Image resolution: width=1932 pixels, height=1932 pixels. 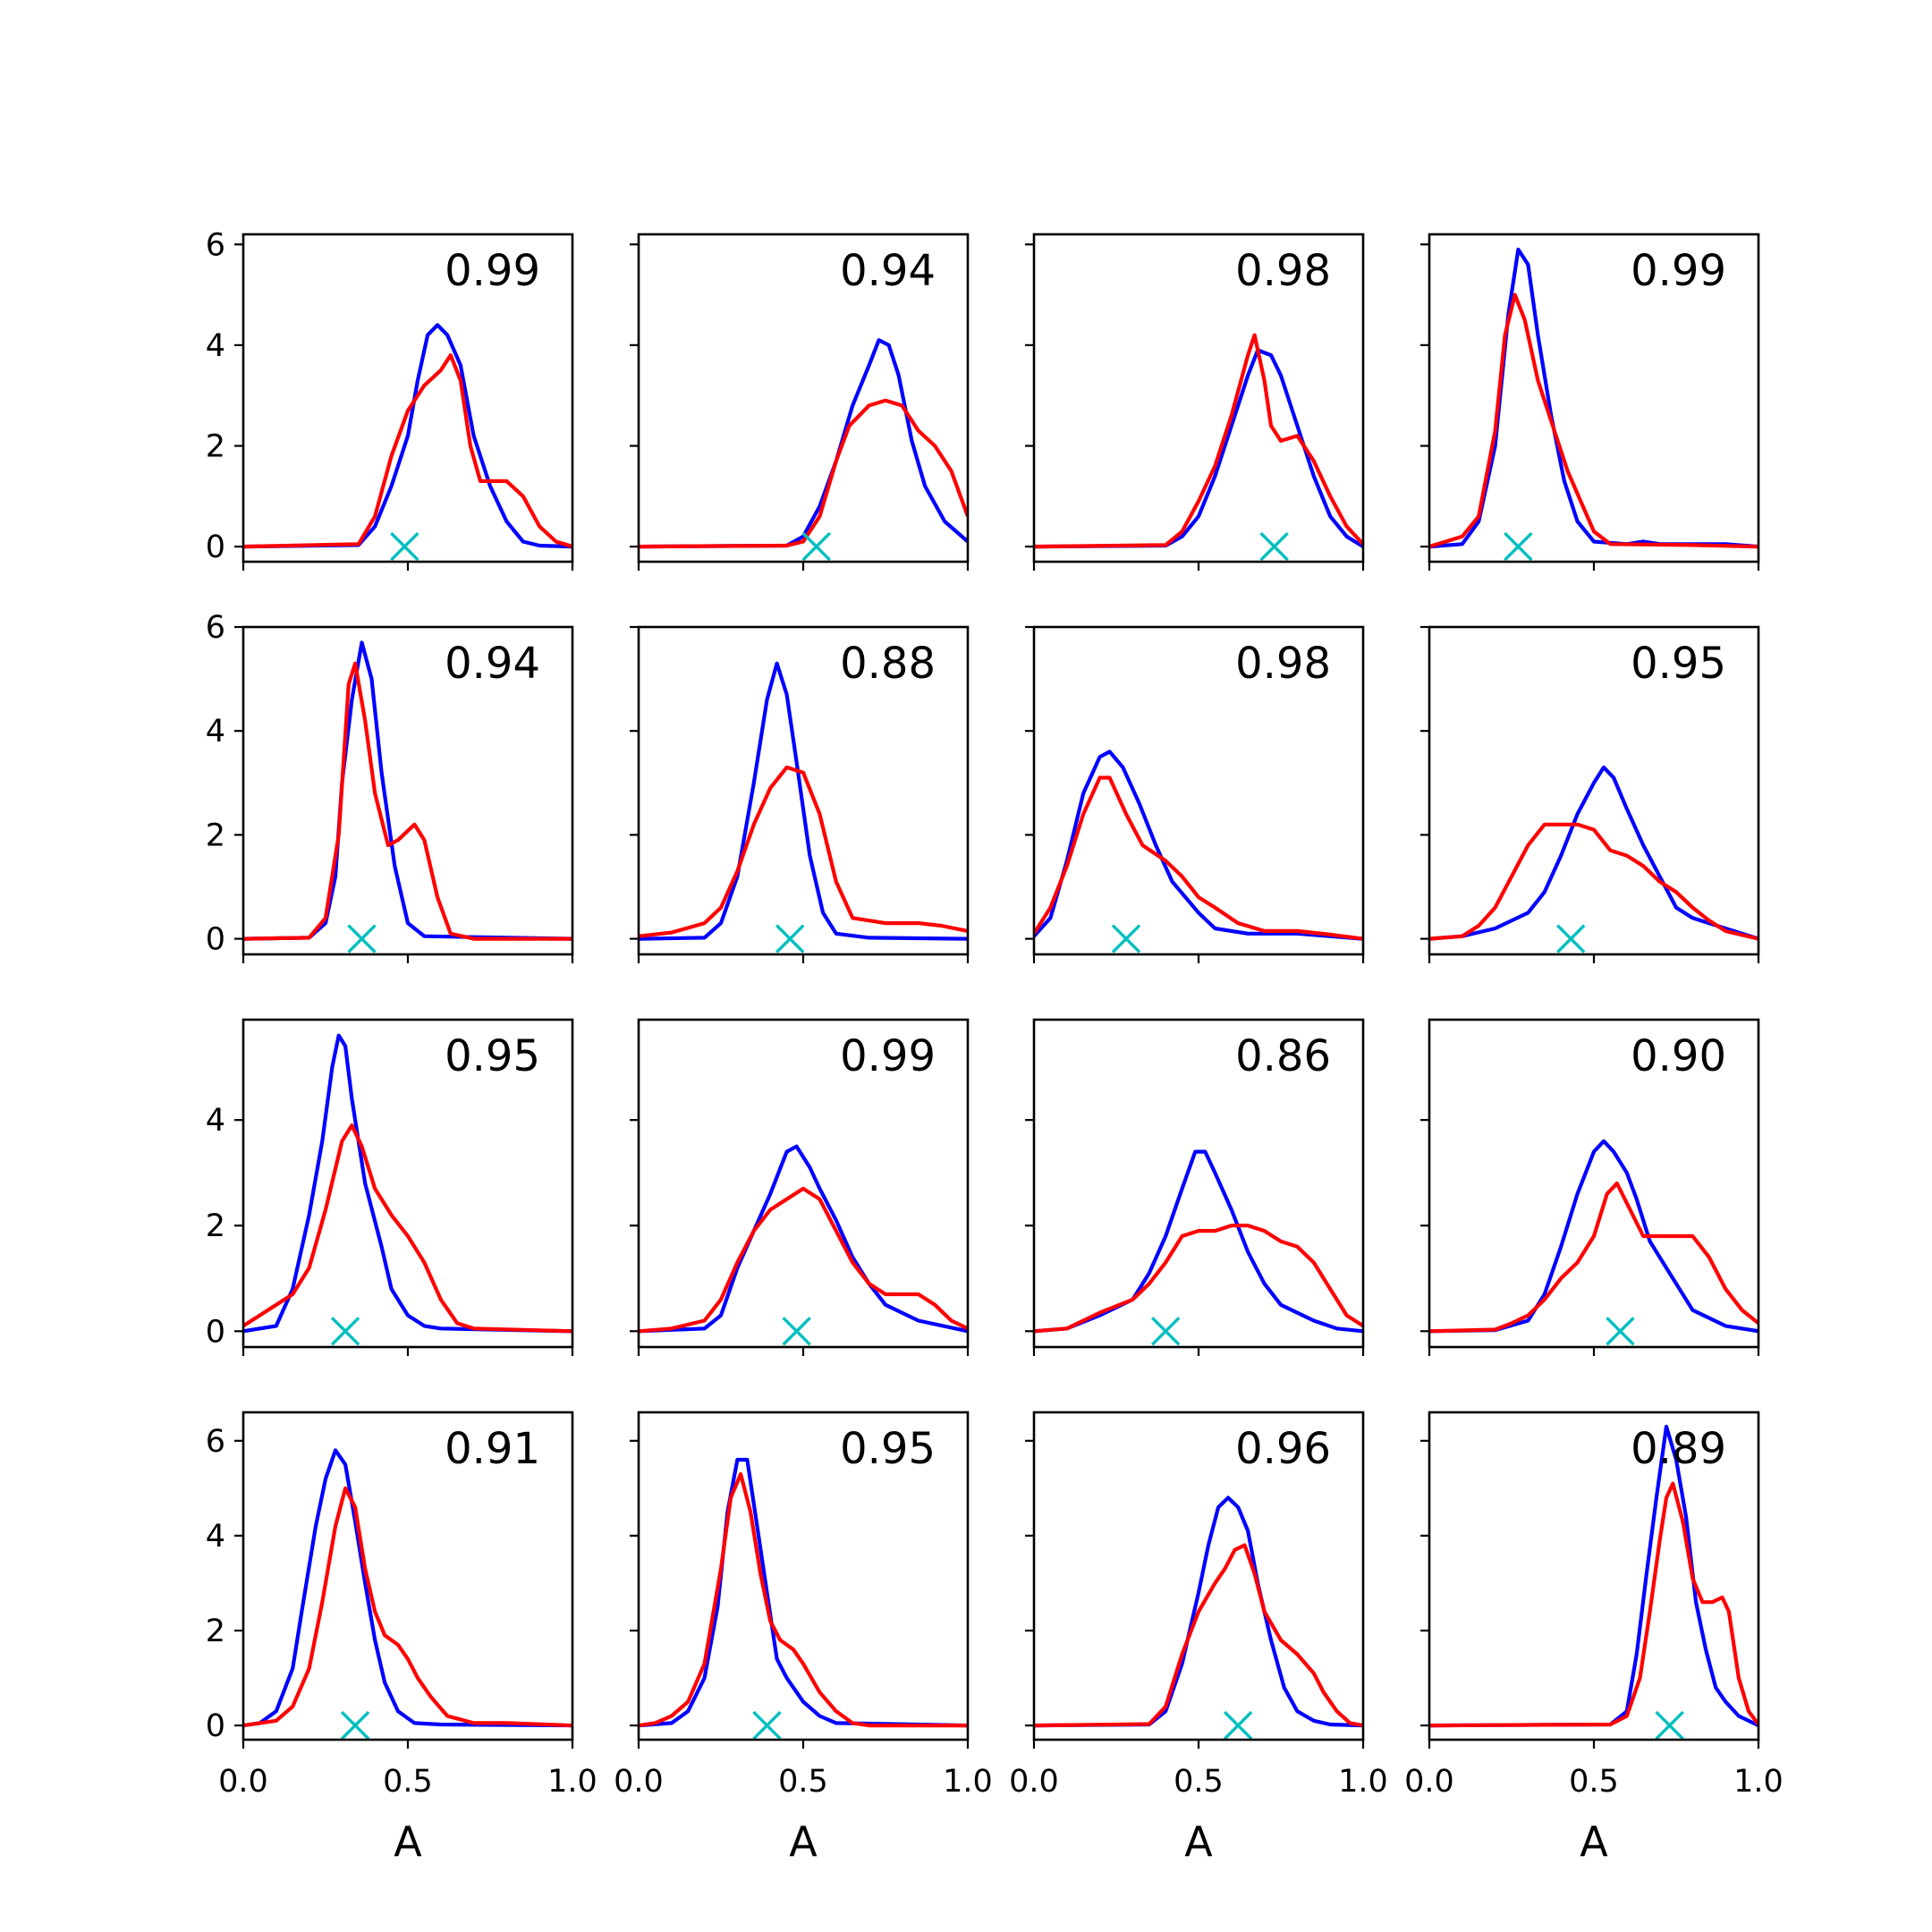 What do you see at coordinates (888, 664) in the screenshot?
I see `panel-score: 0.88` at bounding box center [888, 664].